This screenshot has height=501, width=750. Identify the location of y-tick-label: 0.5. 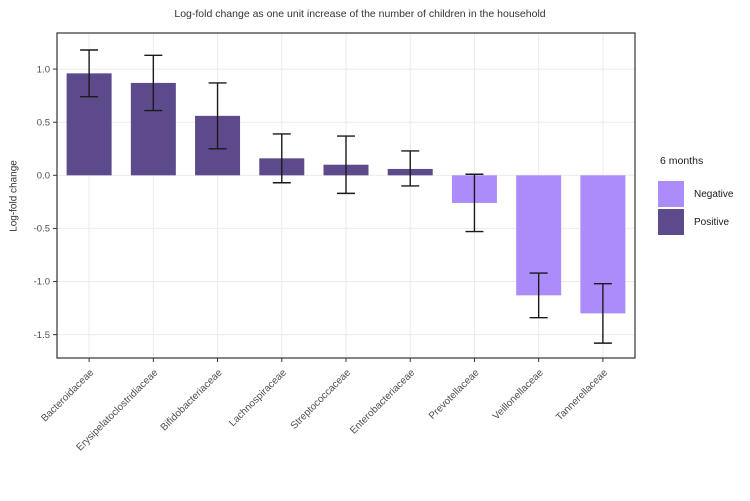
(43, 122).